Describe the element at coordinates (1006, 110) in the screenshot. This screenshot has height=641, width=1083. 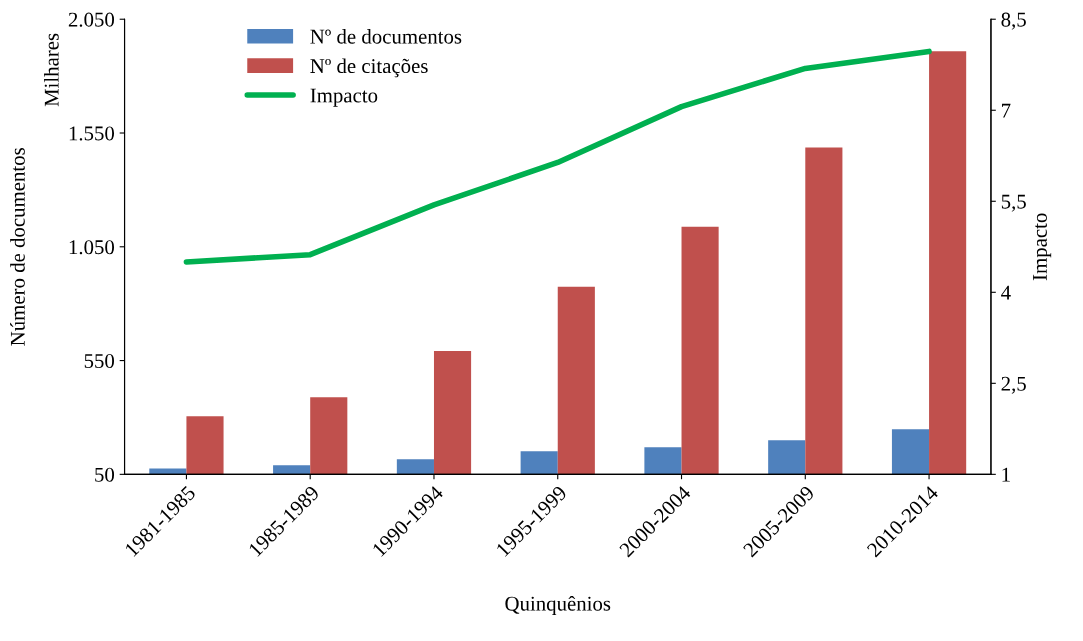
I see `y2-tick-label: 7` at that location.